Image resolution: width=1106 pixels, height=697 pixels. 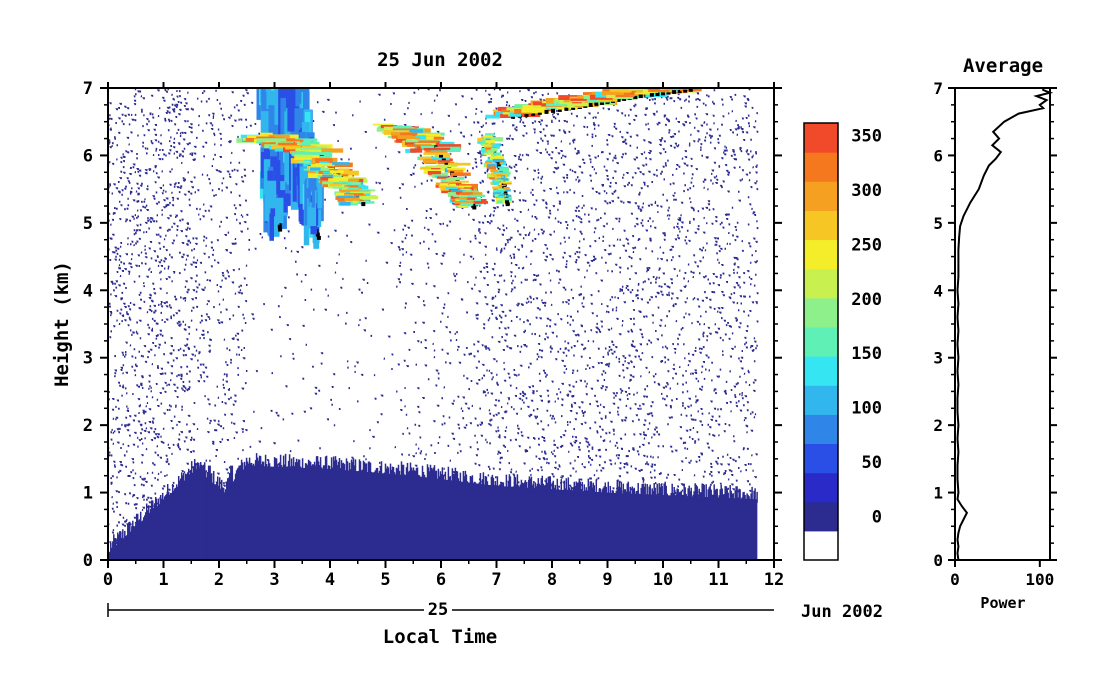 What do you see at coordinates (163, 580) in the screenshot?
I see `x-tick-label: 1` at bounding box center [163, 580].